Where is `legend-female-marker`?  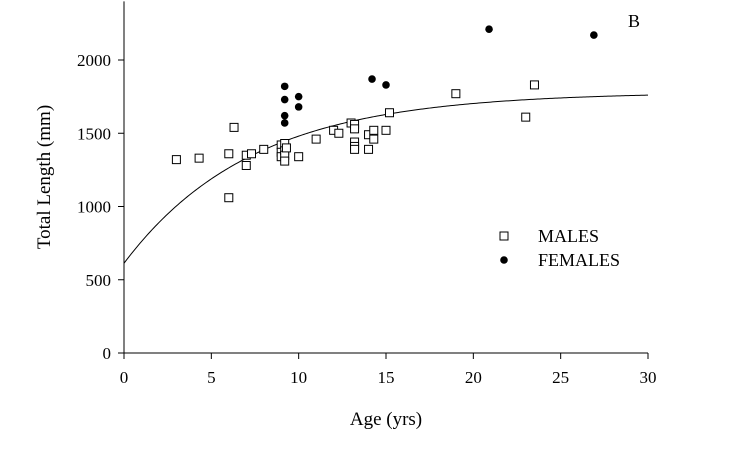 legend-female-marker is located at coordinates (504, 260).